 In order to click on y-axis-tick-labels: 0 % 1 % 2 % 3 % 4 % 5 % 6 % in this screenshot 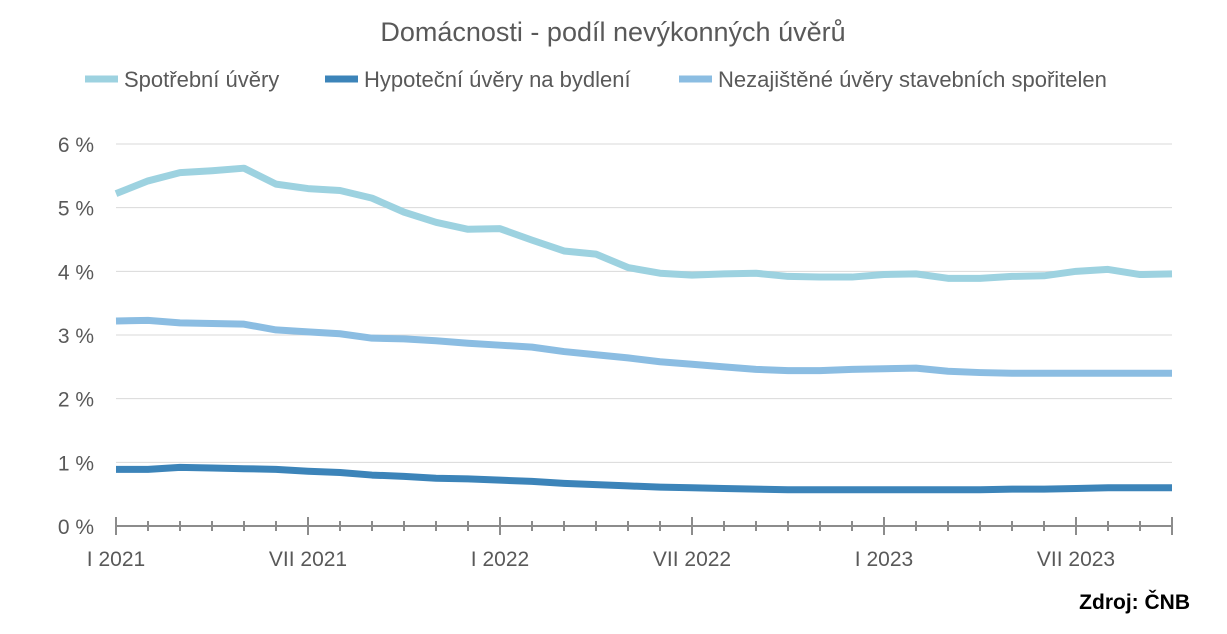, I will do `click(76, 336)`.